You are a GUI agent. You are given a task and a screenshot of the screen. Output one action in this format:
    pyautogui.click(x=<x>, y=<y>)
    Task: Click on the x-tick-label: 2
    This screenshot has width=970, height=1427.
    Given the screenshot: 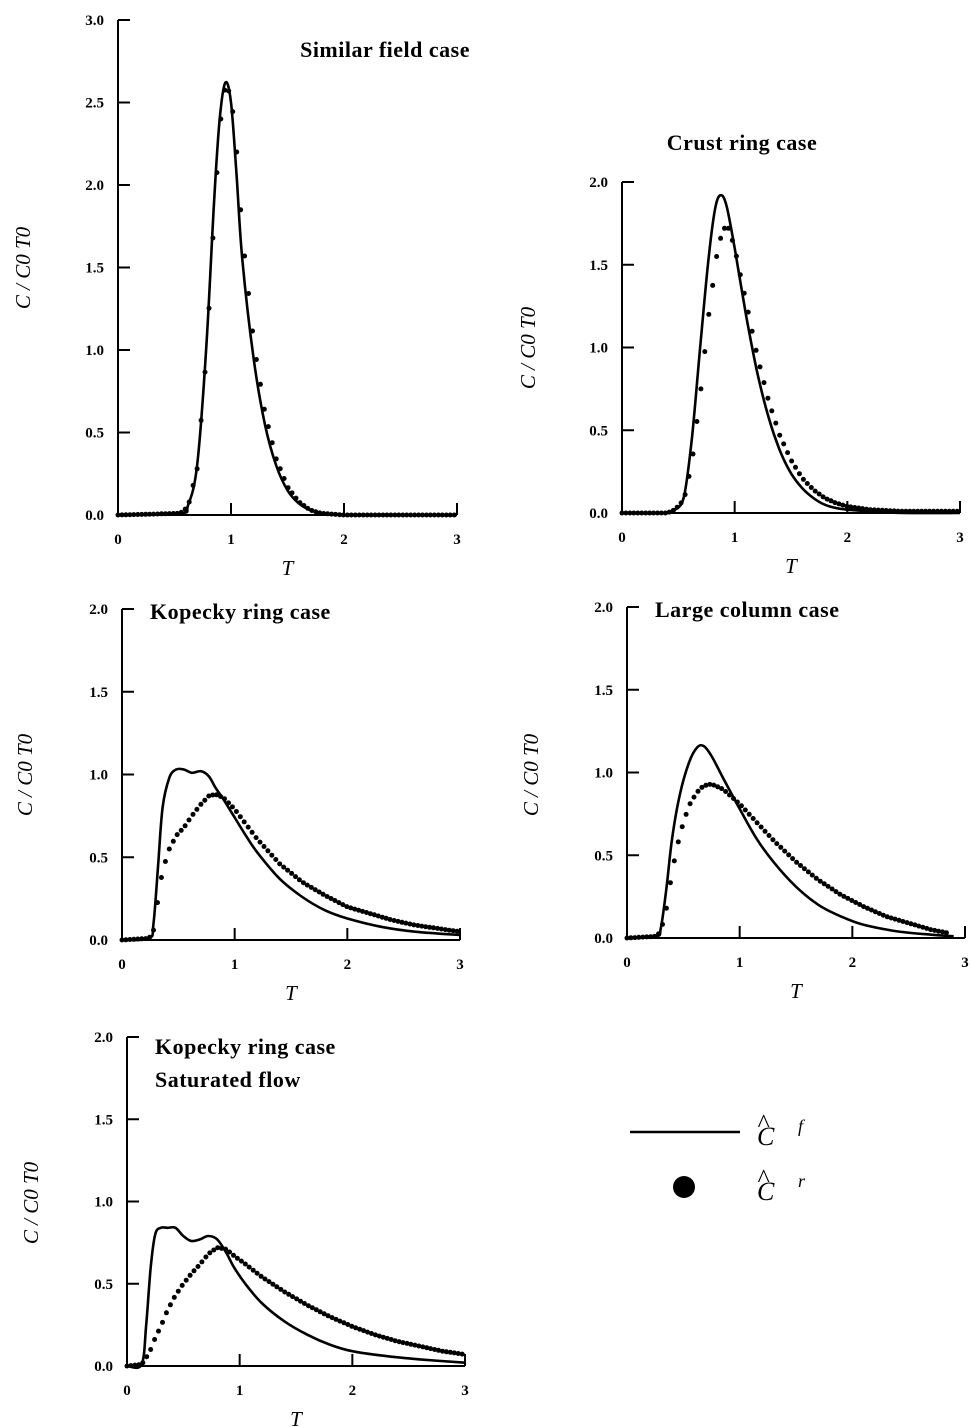 What is the action you would take?
    pyautogui.click(x=348, y=965)
    